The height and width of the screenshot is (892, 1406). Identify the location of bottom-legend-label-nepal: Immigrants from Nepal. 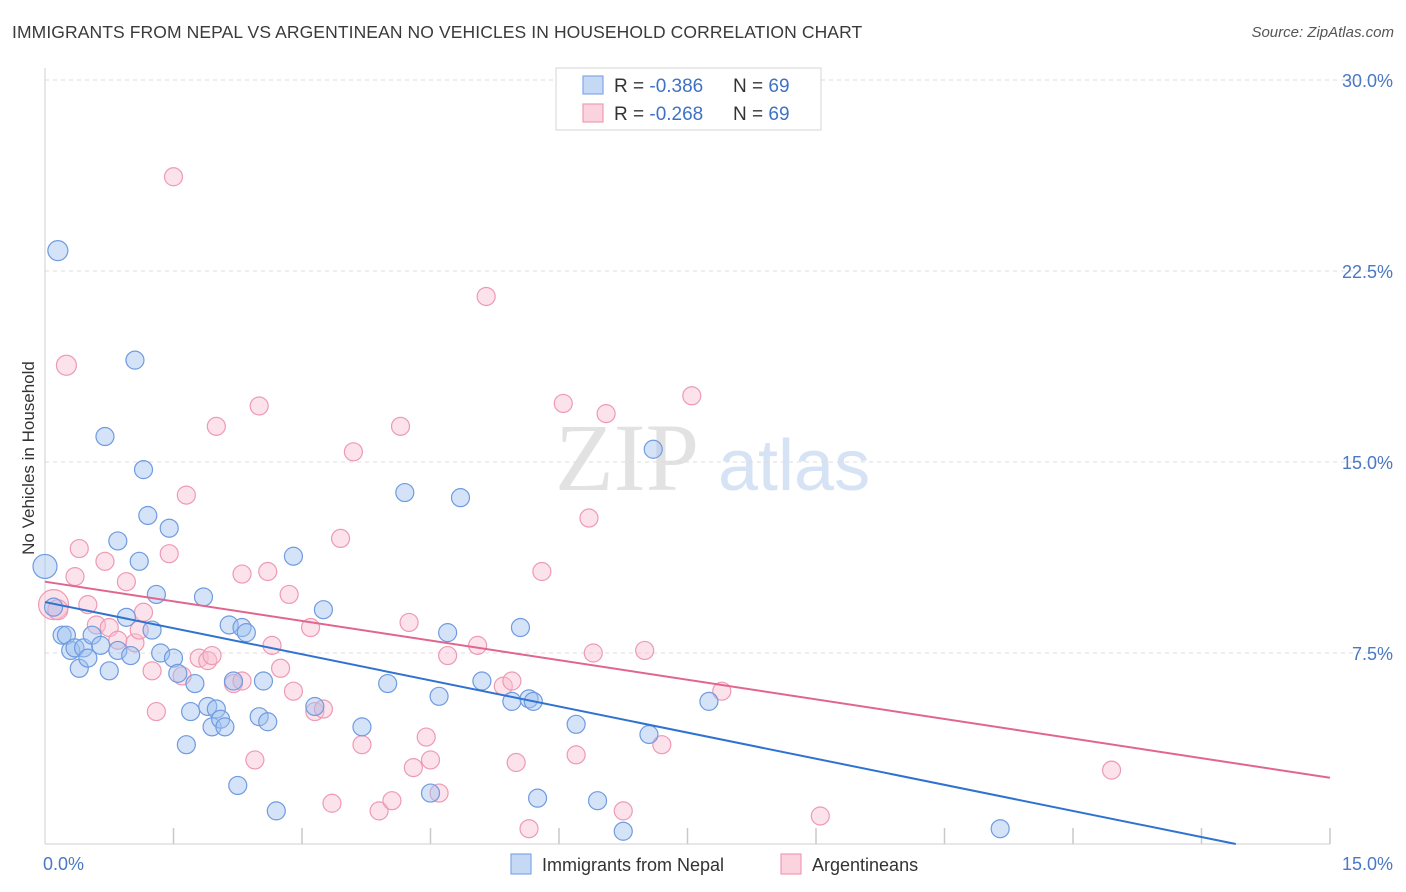
(633, 865).